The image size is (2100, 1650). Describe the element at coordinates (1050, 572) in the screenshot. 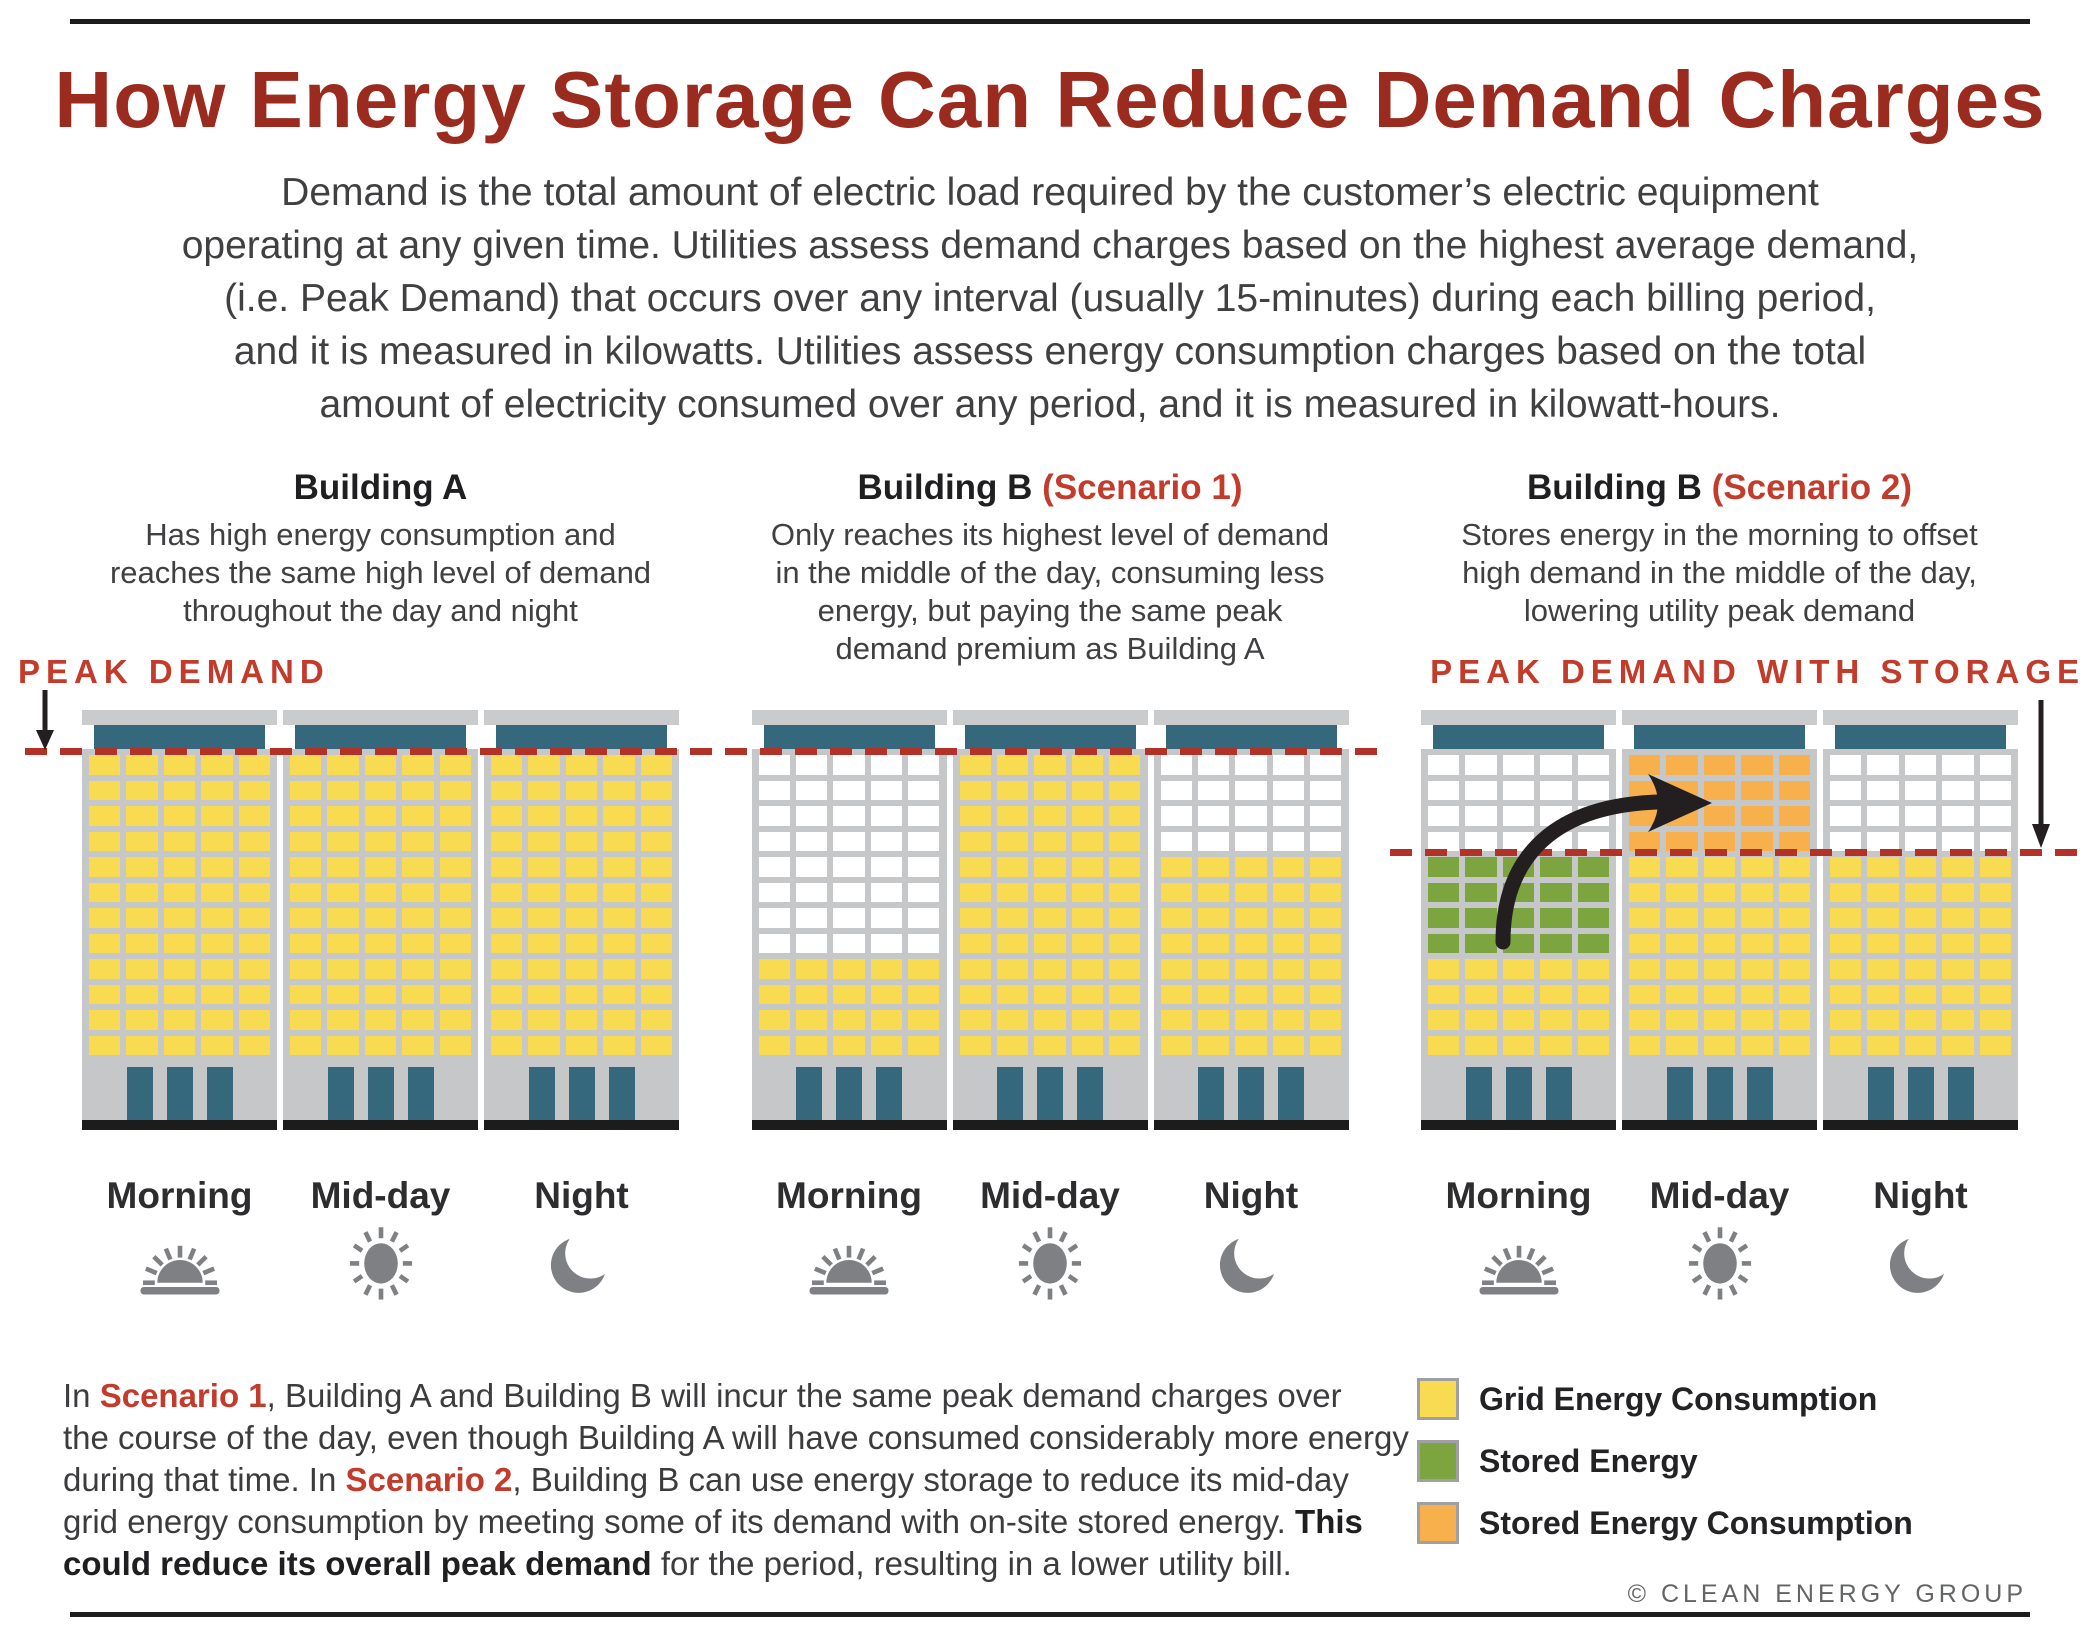

I see `group-description-line: in the middle of the day, consuming less` at that location.